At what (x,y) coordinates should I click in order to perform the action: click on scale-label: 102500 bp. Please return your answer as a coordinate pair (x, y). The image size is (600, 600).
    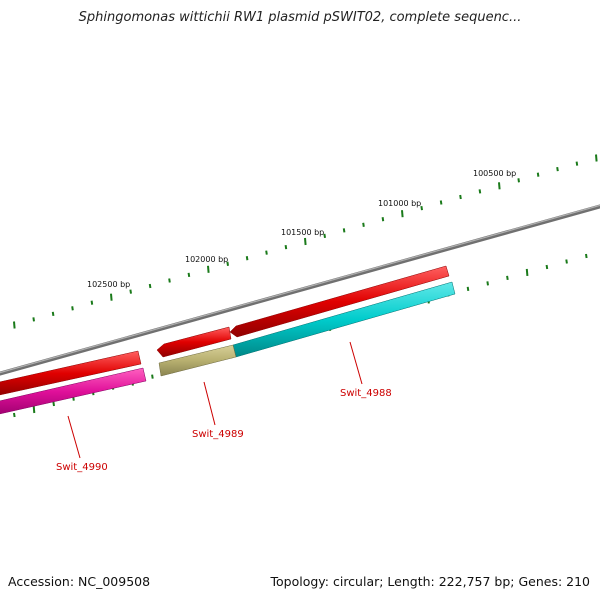
    Looking at the image, I should click on (108, 284).